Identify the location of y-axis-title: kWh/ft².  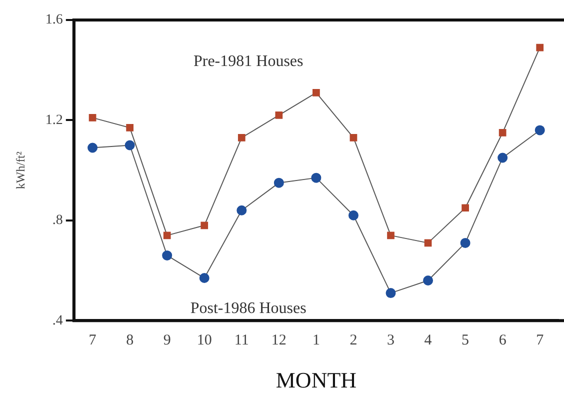
(20, 170).